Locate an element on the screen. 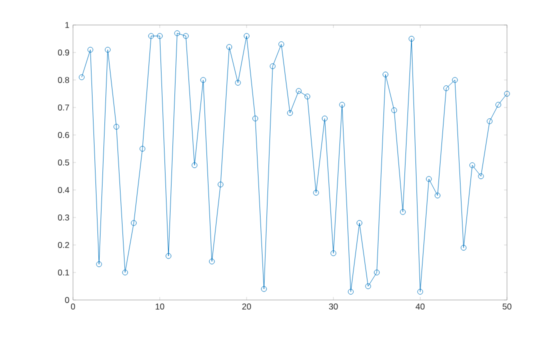  y-tick-label: 0.6 is located at coordinates (64, 135).